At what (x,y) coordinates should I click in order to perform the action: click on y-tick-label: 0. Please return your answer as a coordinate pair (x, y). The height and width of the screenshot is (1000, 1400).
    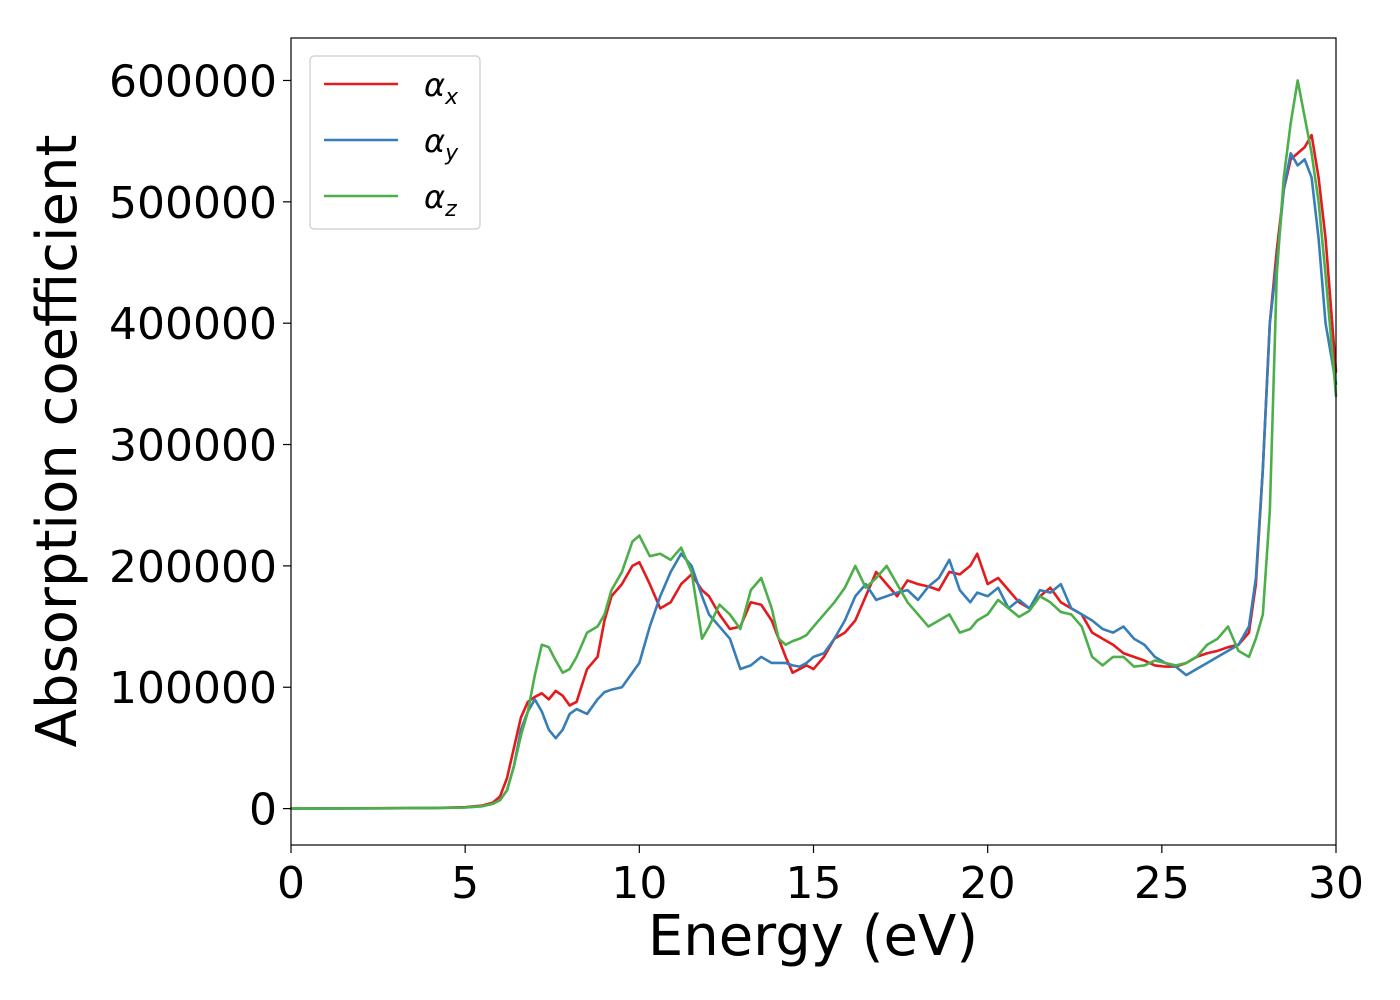
    Looking at the image, I should click on (263, 810).